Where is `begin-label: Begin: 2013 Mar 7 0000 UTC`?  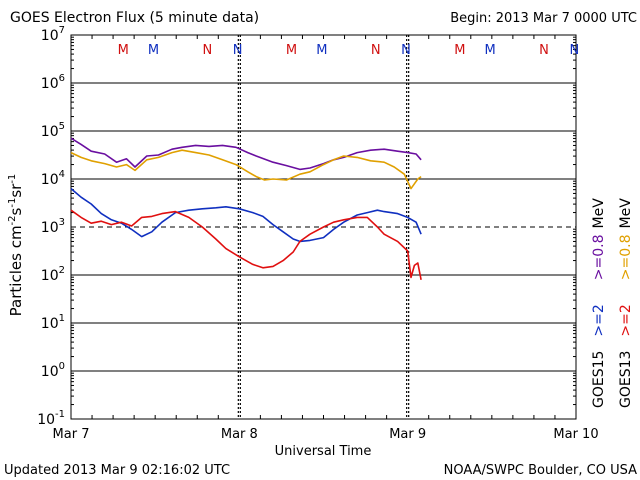
begin-label: Begin: 2013 Mar 7 0000 UTC is located at coordinates (543, 18).